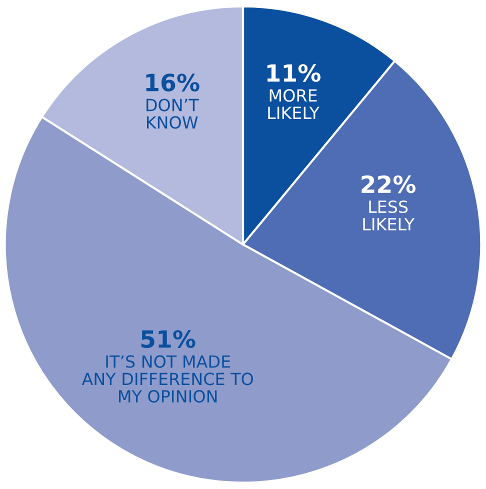  Describe the element at coordinates (167, 379) in the screenshot. I see `slice-label: IT’S NOT MADE ANY DIFFERENCE TO MY OPINION` at that location.